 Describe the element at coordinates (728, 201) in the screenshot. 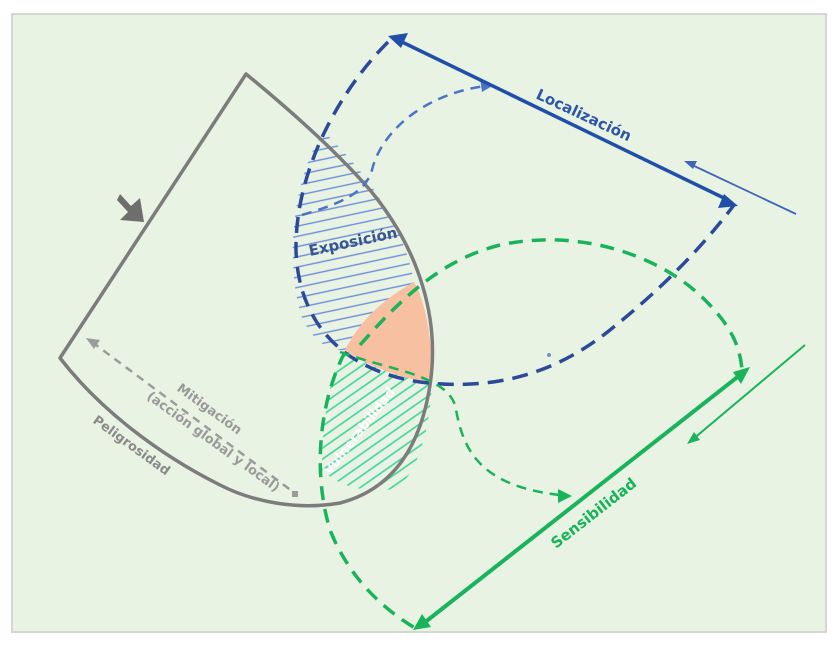

I see `localization-arrowhead-end-icon` at that location.